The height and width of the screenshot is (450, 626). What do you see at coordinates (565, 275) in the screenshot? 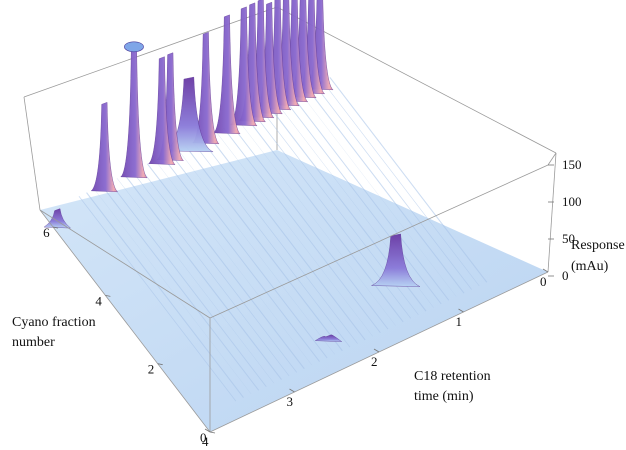
I see `z-tick-label: 0` at bounding box center [565, 275].